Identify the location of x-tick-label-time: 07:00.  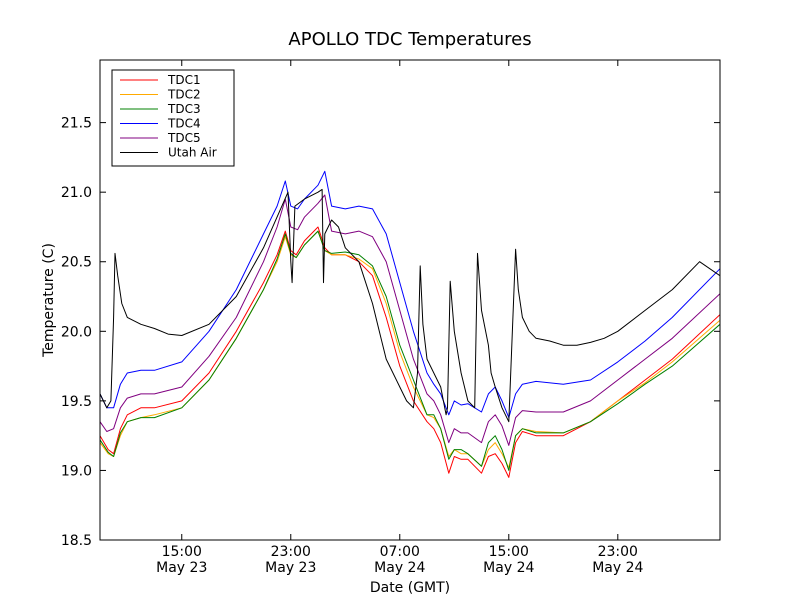
(400, 552).